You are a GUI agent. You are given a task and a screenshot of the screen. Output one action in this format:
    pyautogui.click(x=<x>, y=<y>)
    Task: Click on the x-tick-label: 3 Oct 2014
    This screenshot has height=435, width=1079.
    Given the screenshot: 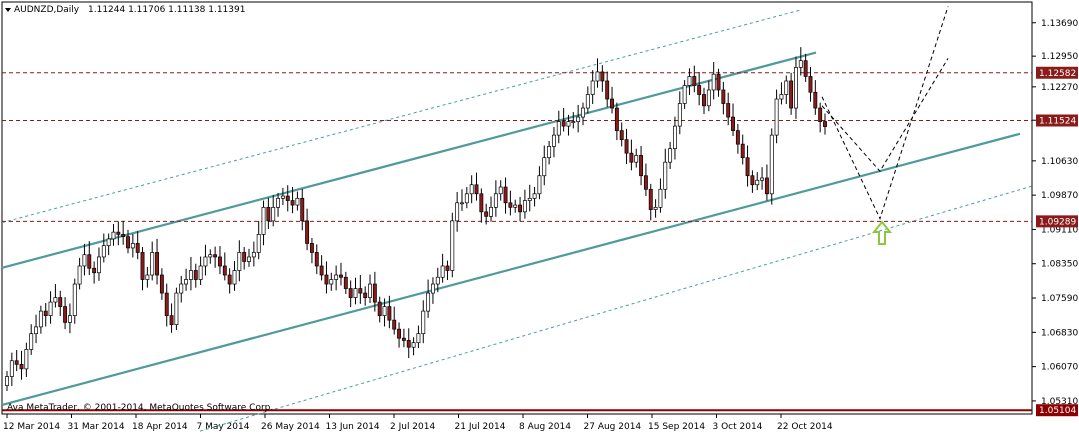 What is the action you would take?
    pyautogui.click(x=738, y=427)
    